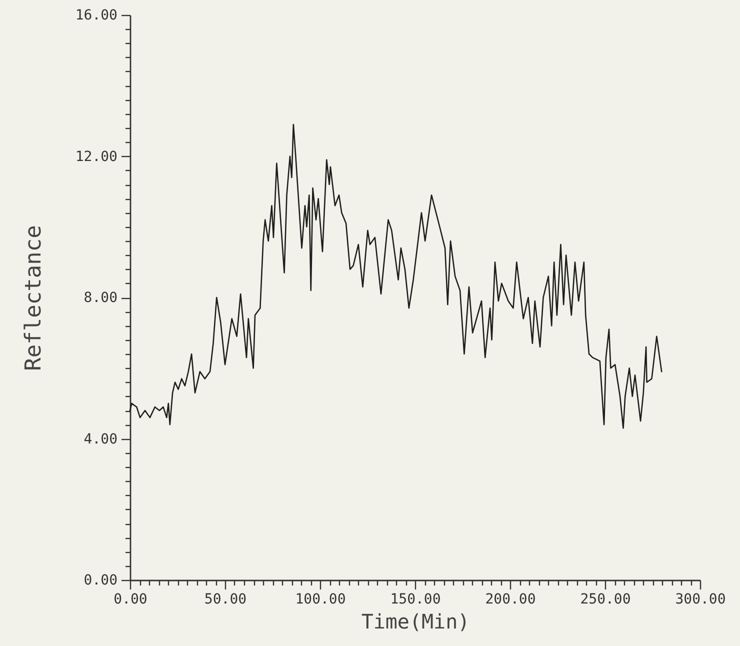 The width and height of the screenshot is (740, 646). I want to click on x-tick-label: 300.00, so click(700, 600).